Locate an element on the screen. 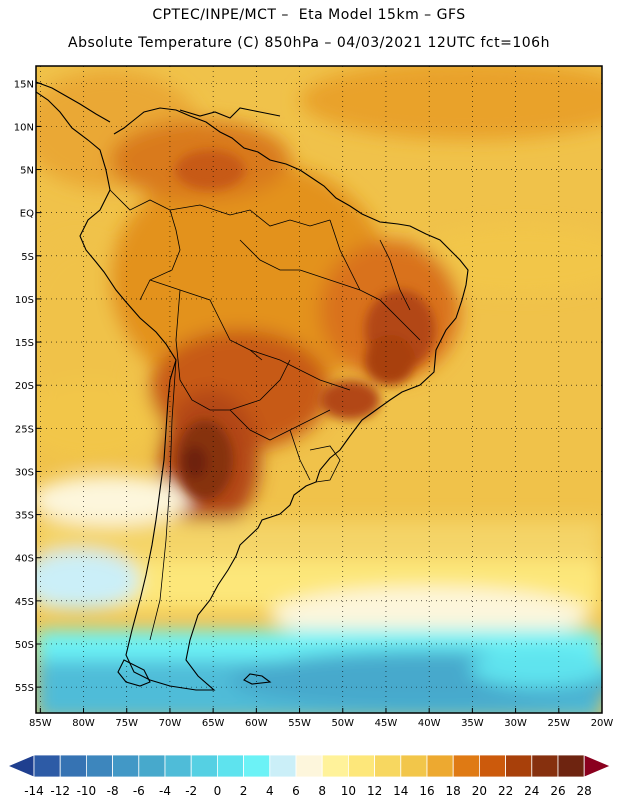  colorbar-arrow-high is located at coordinates (597, 766).